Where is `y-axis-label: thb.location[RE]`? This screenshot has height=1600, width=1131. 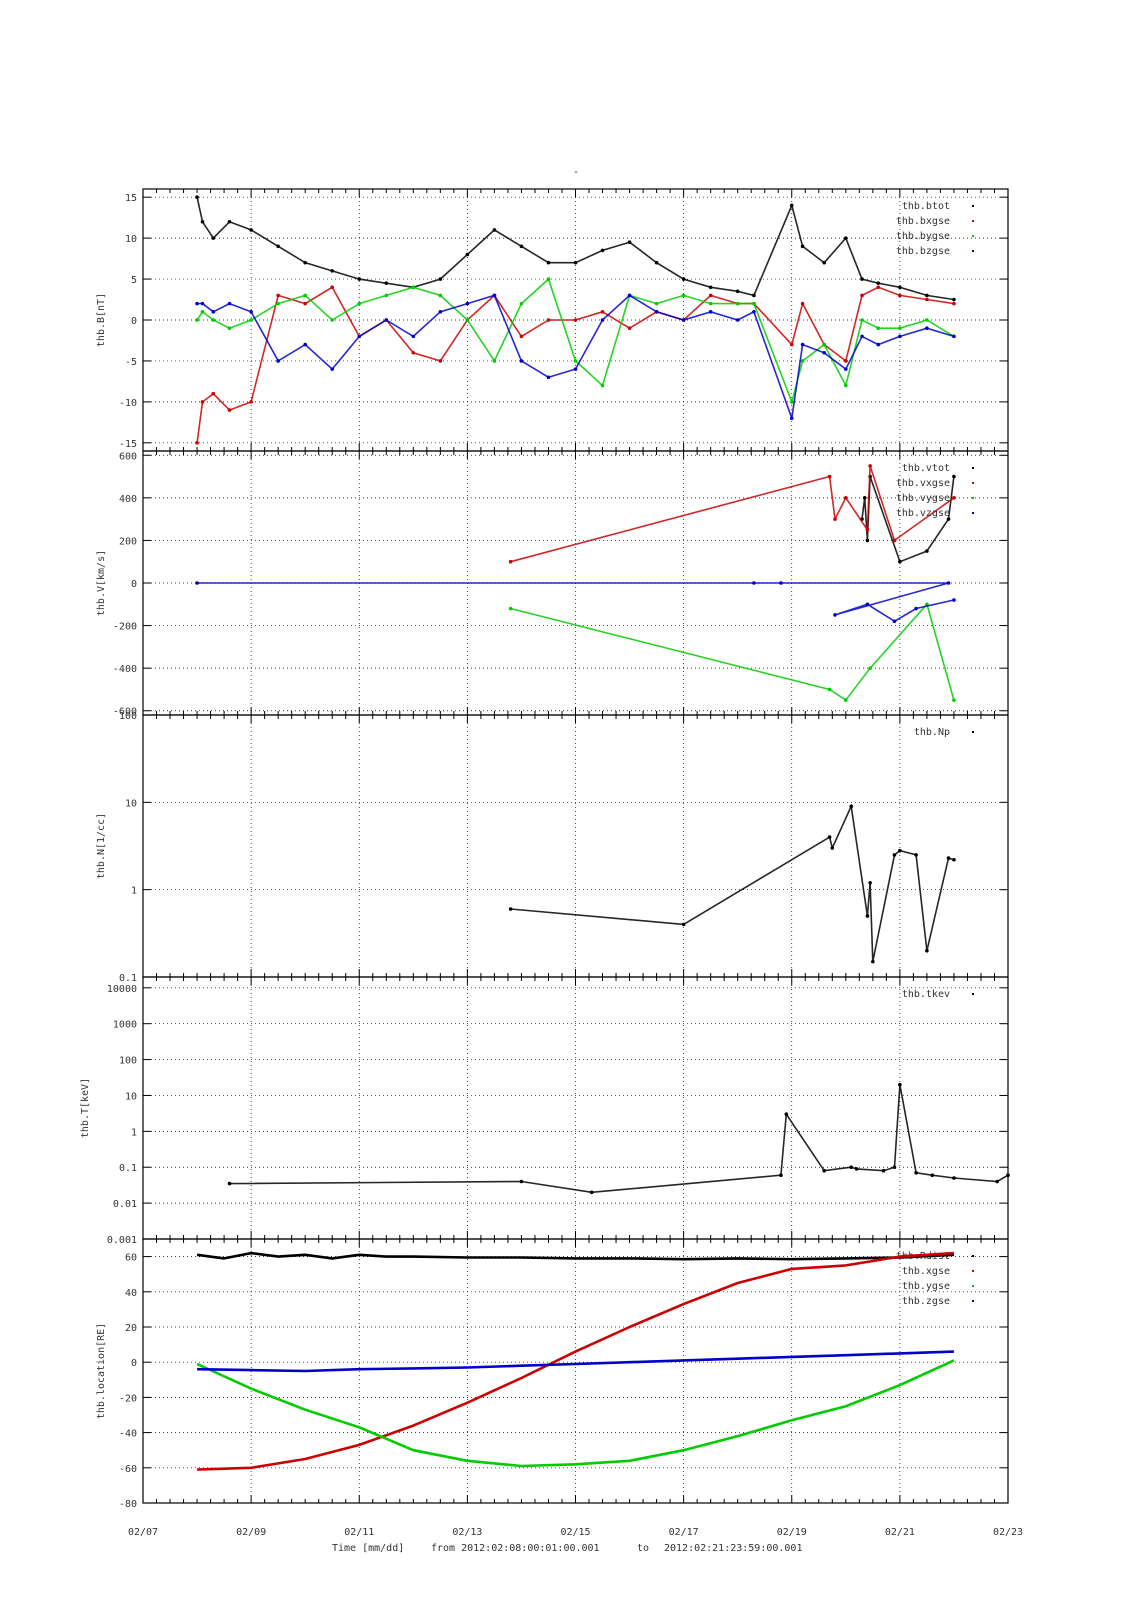
y-axis-label: thb.location[RE] is located at coordinates (101, 1371).